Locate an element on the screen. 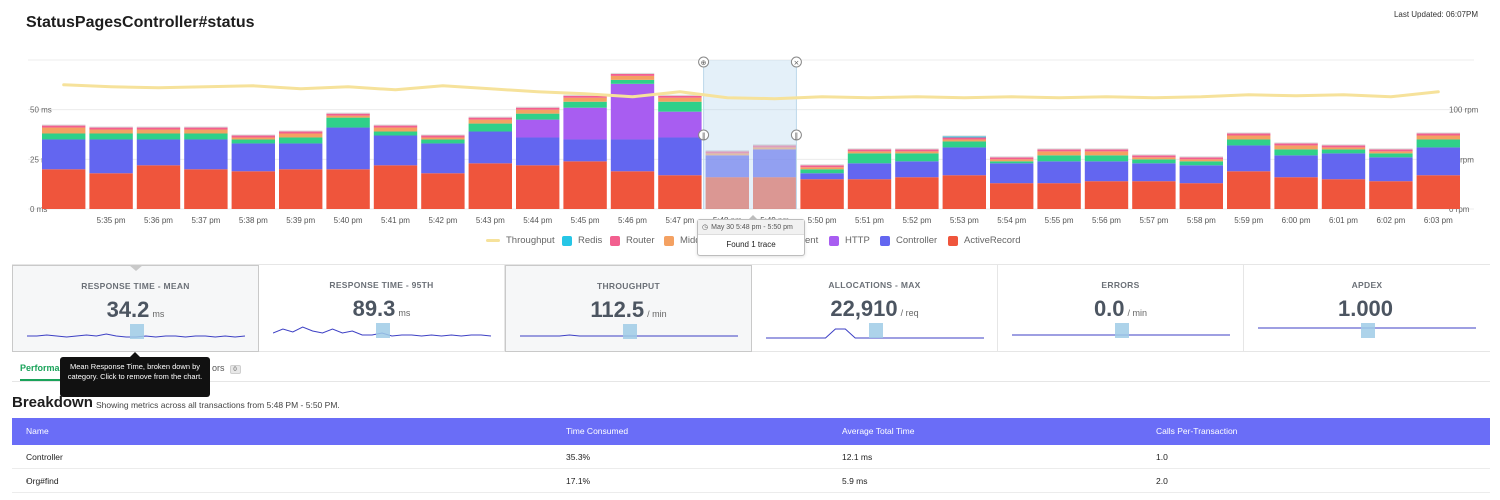 This screenshot has height=500, width=1500. expand-icon: › is located at coordinates (27, 480).